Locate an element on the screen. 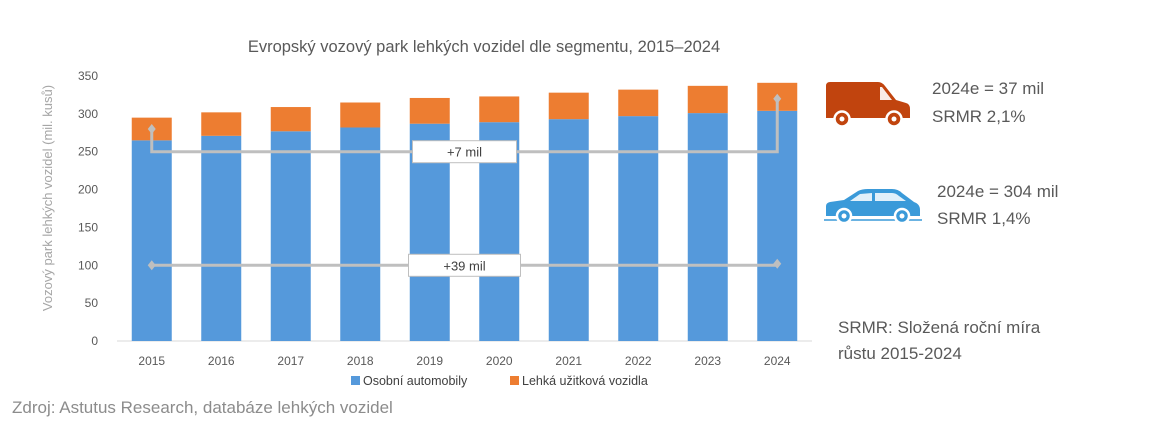  annotation-label: +7 mil is located at coordinates (464, 152).